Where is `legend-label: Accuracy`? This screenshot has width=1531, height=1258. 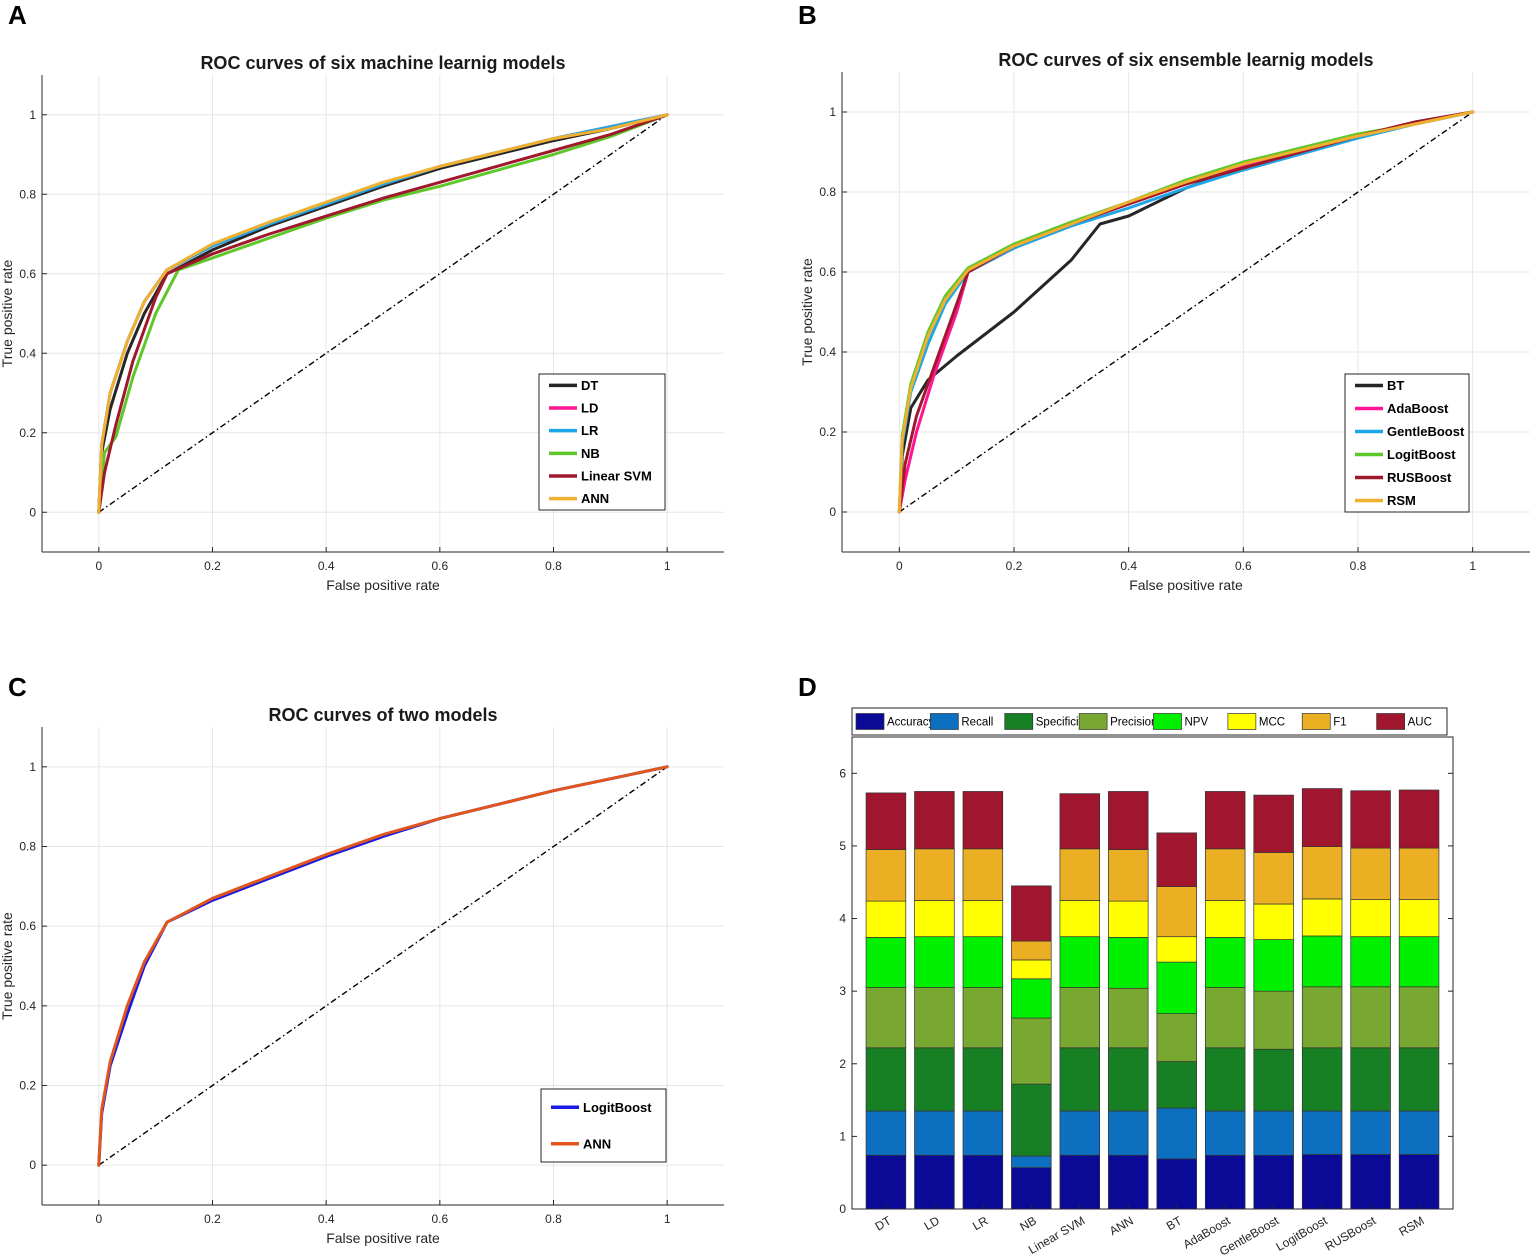
legend-label: Accuracy is located at coordinates (911, 723).